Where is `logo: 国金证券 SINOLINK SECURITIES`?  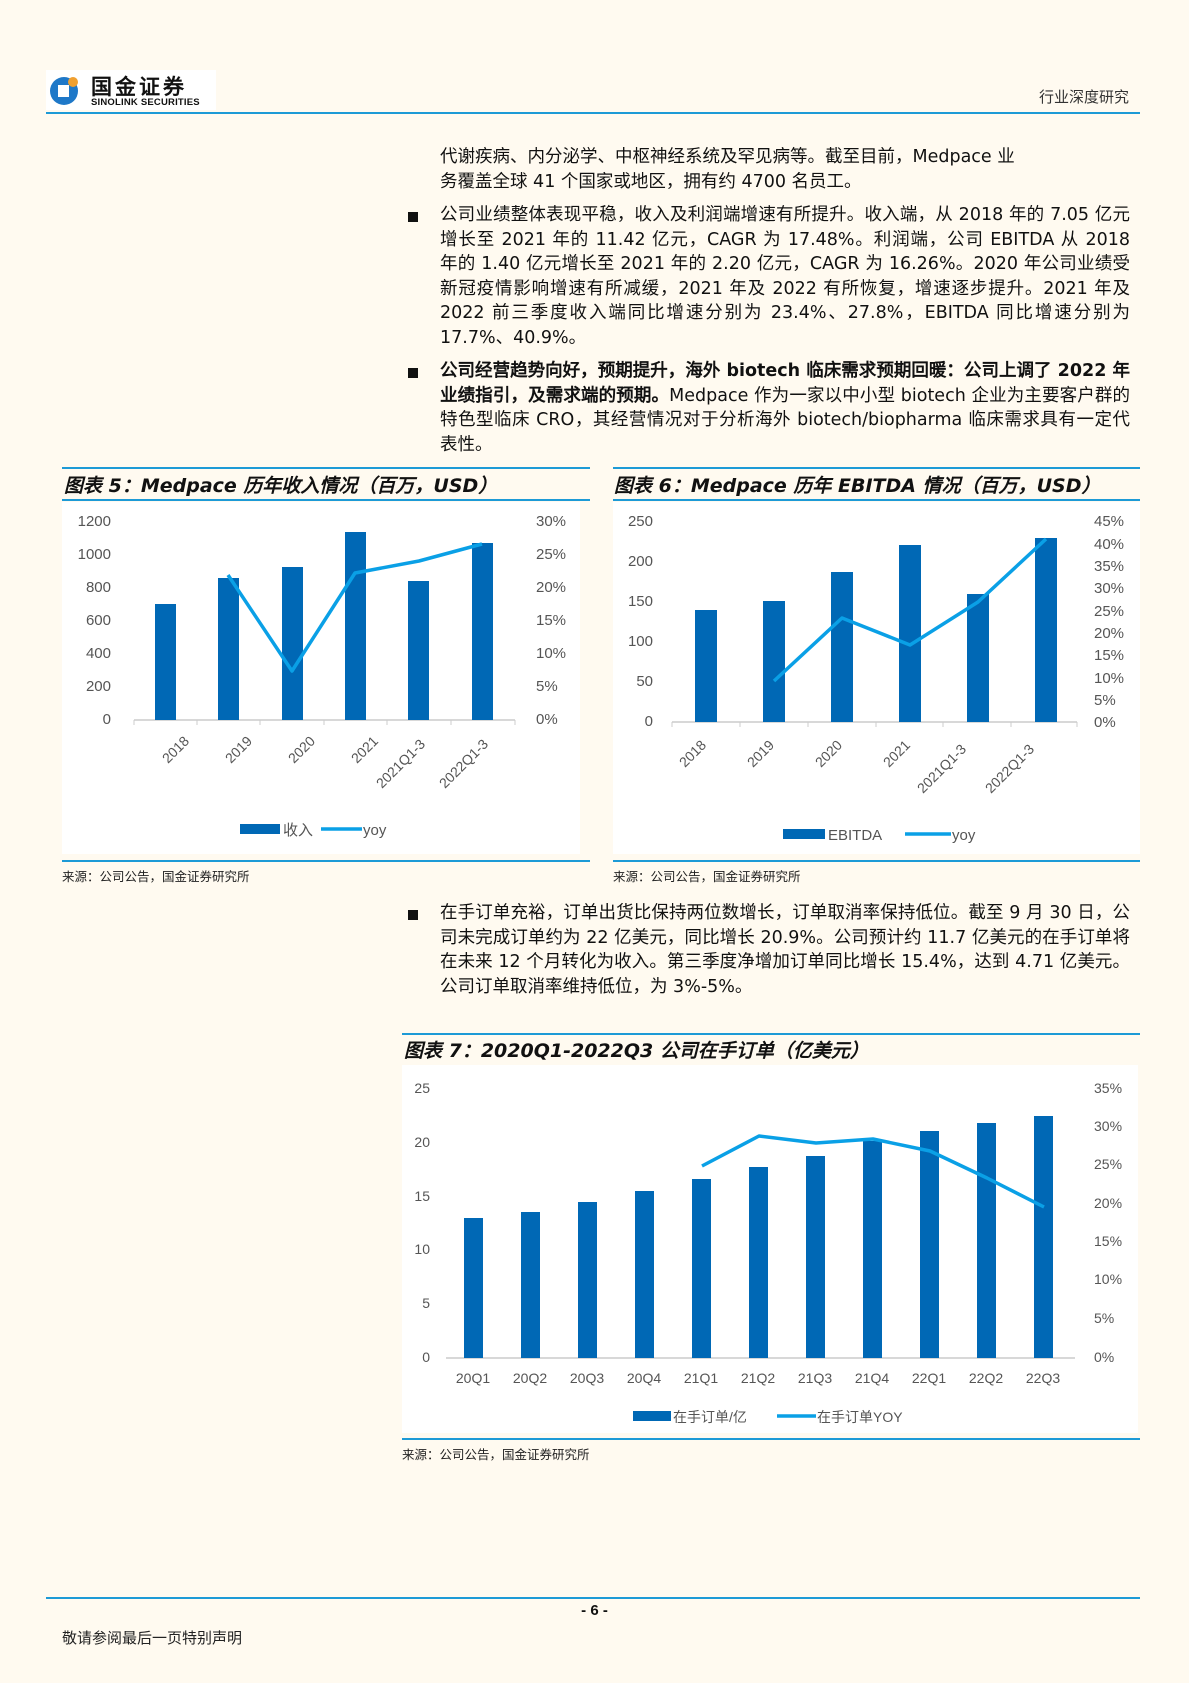
logo: 国金证券 SINOLINK SECURITIES is located at coordinates (131, 90).